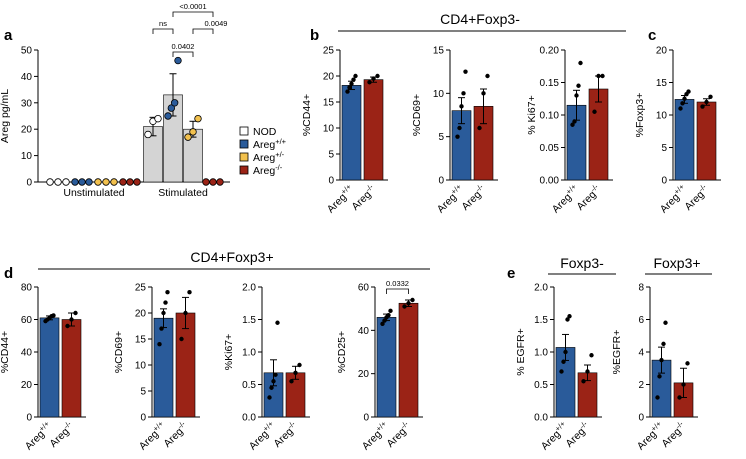 This screenshot has width=746, height=459. Describe the element at coordinates (27, 51) in the screenshot. I see `chart-a-ytick-label-5: 50` at that location.